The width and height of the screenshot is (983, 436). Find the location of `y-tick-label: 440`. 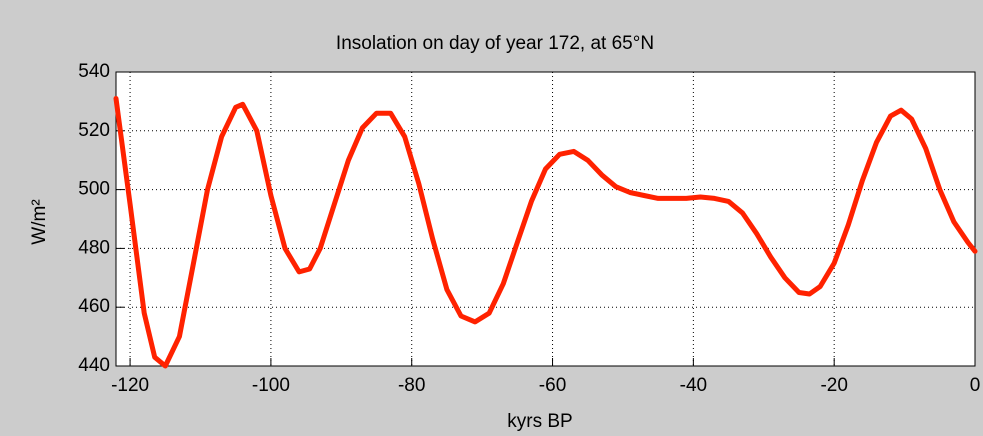

y-tick-label: 440 is located at coordinates (94, 365).